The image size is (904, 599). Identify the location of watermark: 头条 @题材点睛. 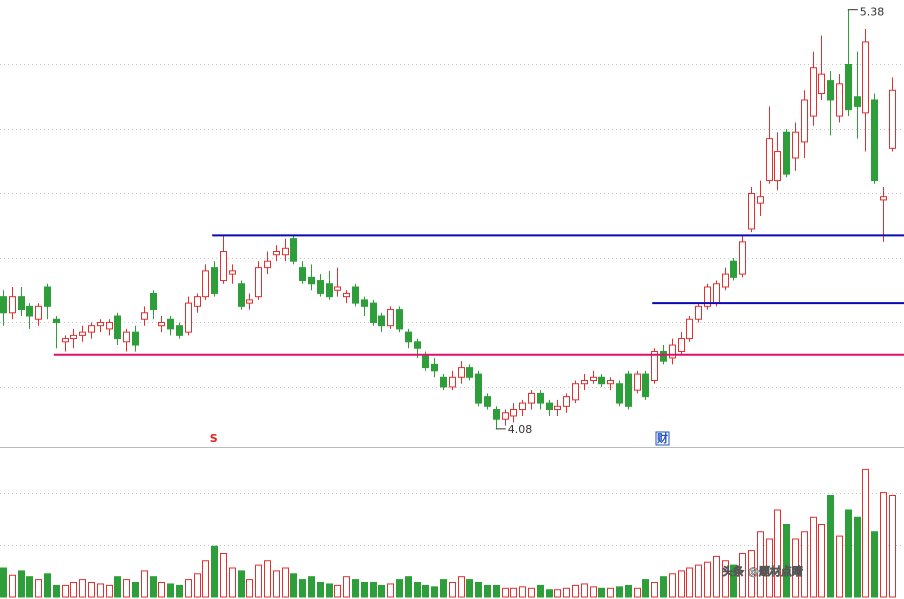
(762, 571).